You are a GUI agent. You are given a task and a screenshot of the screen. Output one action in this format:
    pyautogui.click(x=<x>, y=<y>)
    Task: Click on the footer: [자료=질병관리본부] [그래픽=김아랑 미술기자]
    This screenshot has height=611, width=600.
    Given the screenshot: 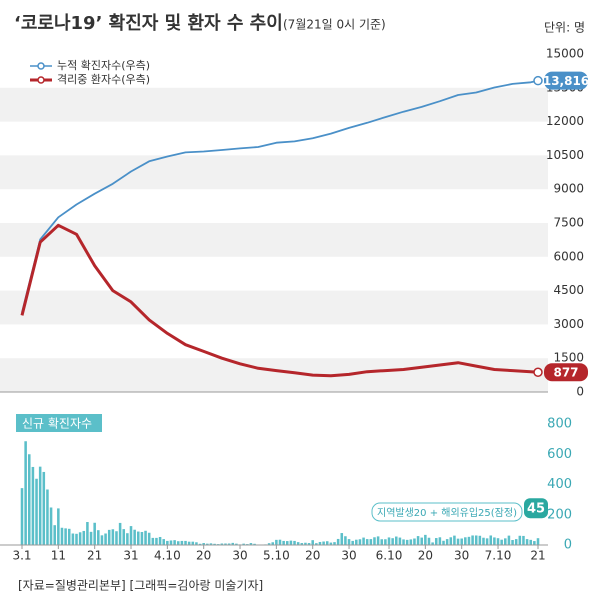 What is the action you would take?
    pyautogui.click(x=140, y=586)
    